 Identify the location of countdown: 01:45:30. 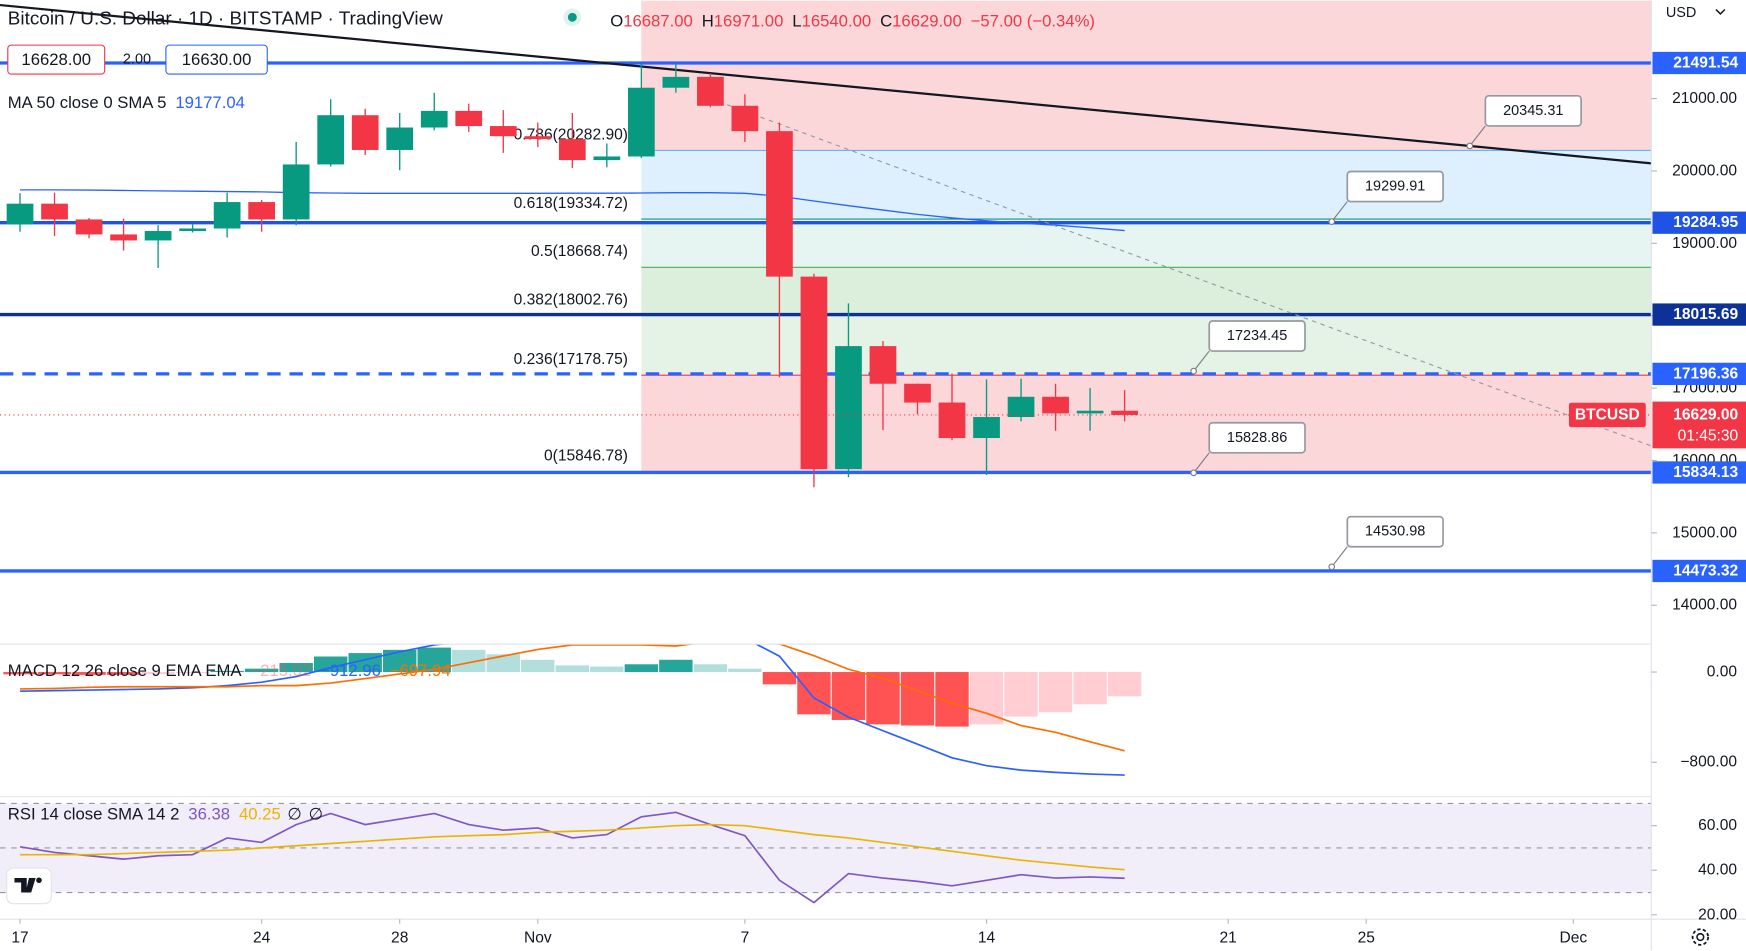
(1708, 436).